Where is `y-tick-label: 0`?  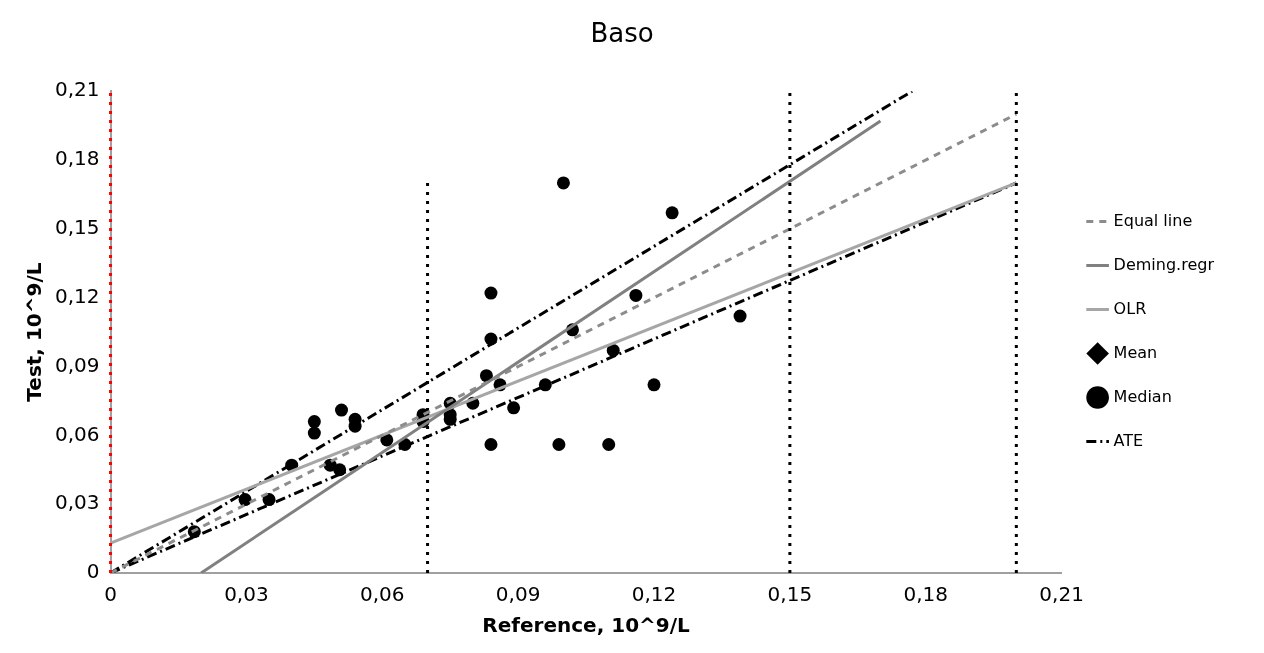
y-tick-label: 0 is located at coordinates (93, 571).